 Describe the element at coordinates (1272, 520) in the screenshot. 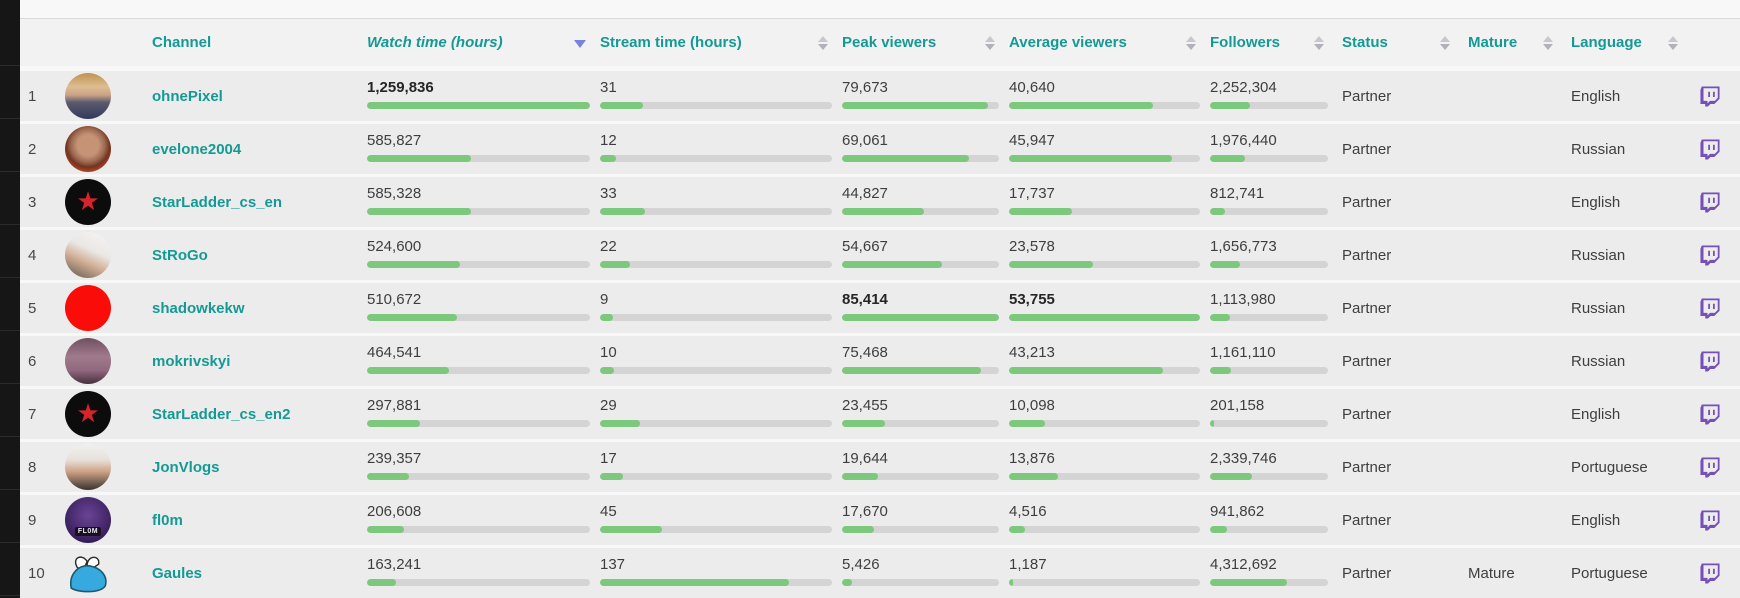

I see `followers-cell: 941,862` at that location.